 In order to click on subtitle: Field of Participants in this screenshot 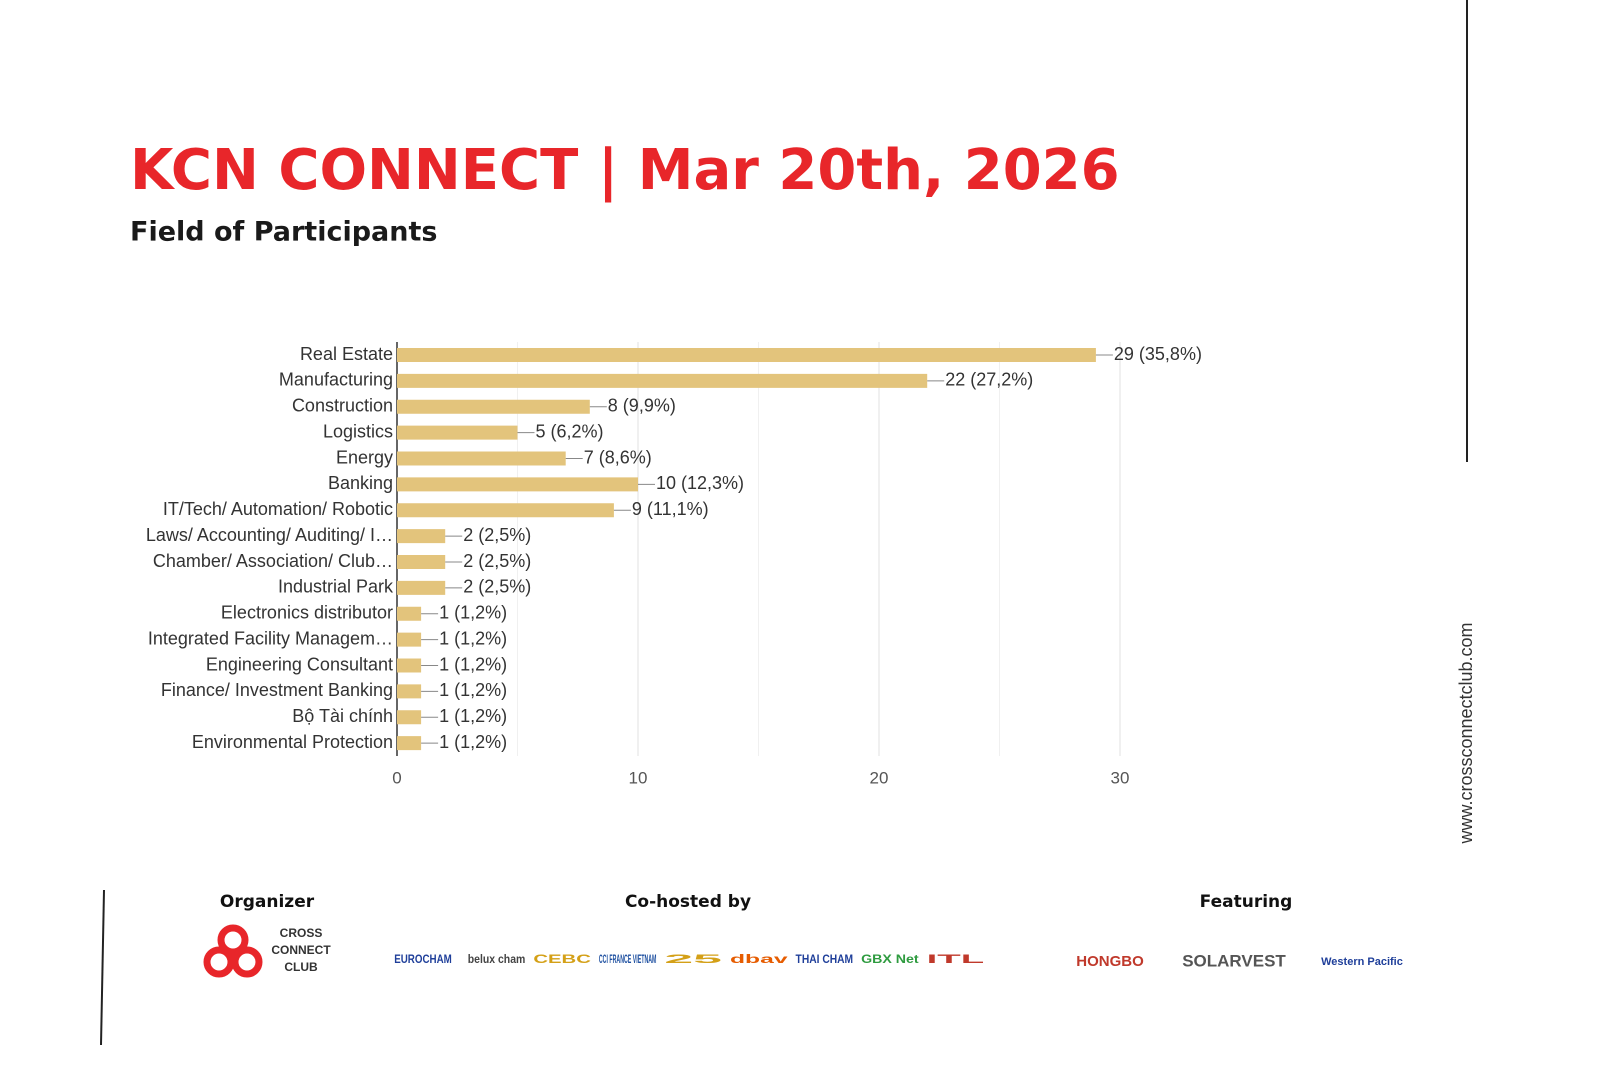, I will do `click(283, 232)`.